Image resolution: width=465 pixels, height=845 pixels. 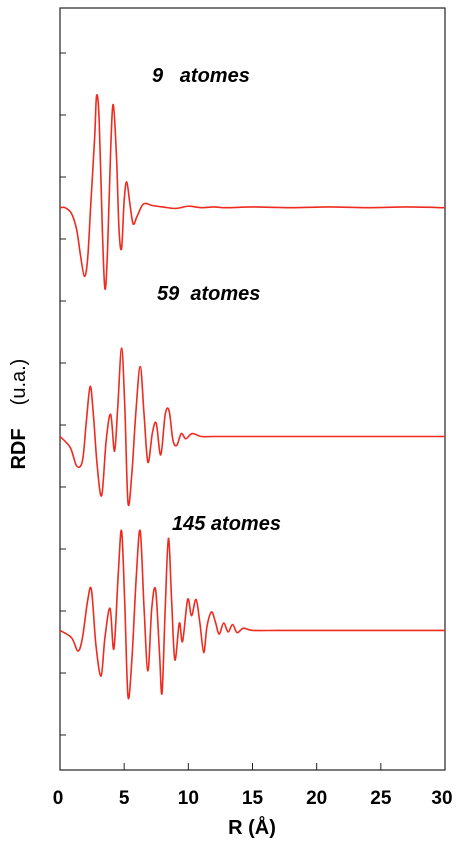 What do you see at coordinates (381, 798) in the screenshot?
I see `x-tick-label-25: 25` at bounding box center [381, 798].